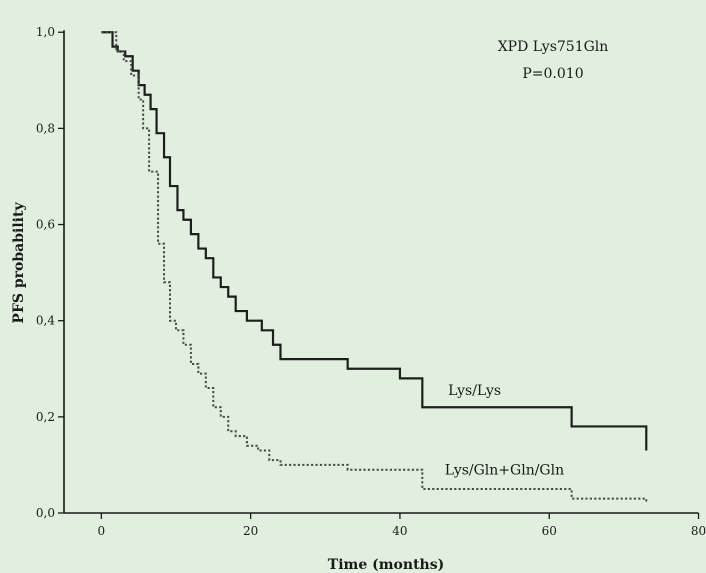 This screenshot has width=706, height=573. I want to click on y-tick-label: 0,6, so click(45, 225).